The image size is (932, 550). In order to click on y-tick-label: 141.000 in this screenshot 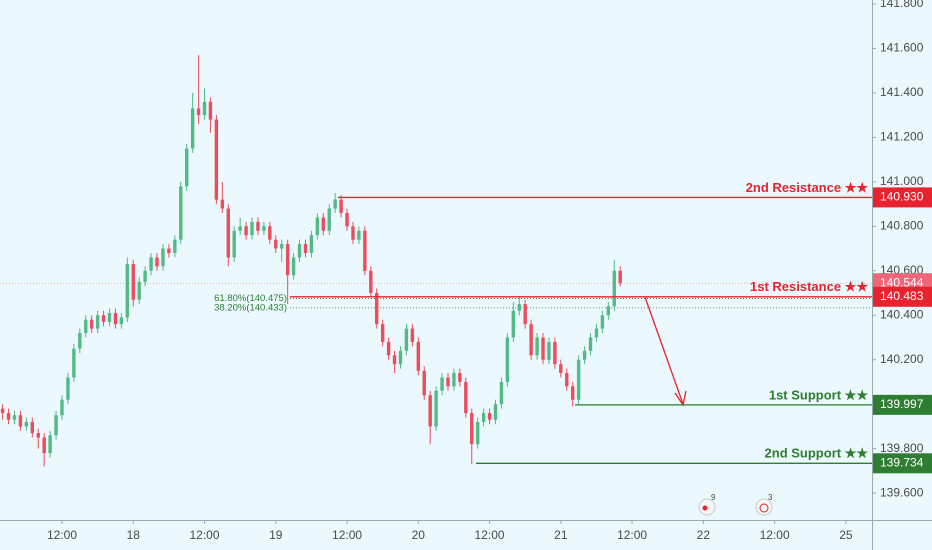, I will do `click(902, 181)`.